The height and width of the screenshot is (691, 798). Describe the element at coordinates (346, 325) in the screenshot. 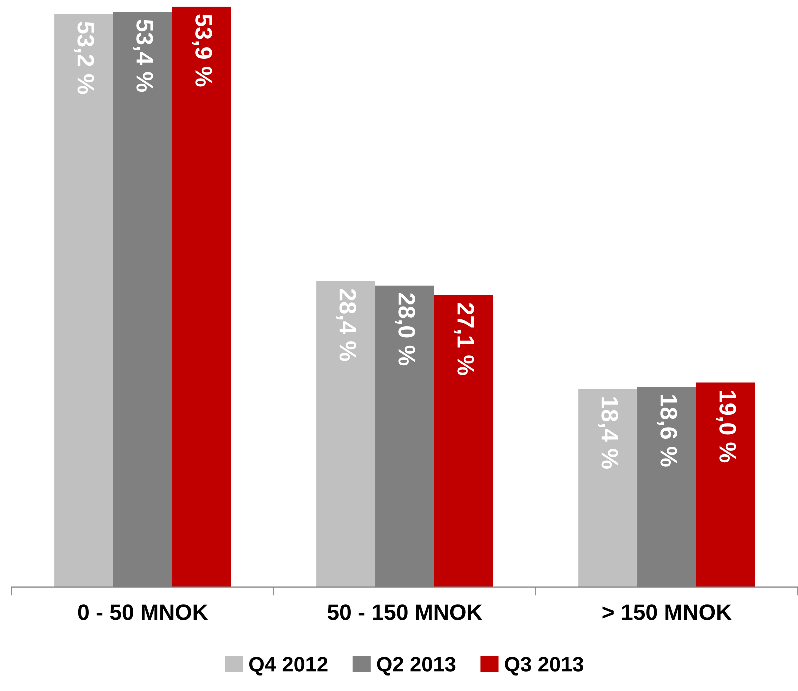

I see `data-label: 28,4 %` at that location.